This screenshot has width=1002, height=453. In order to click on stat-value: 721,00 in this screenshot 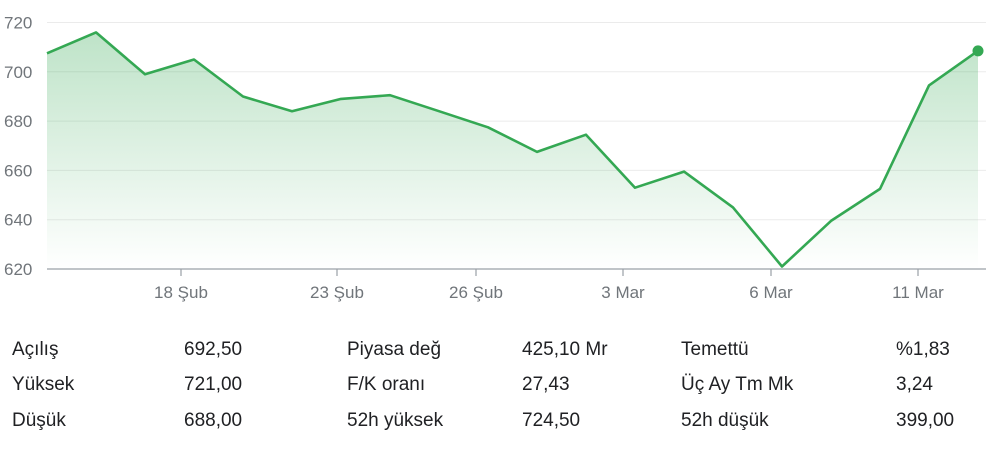, I will do `click(213, 384)`.